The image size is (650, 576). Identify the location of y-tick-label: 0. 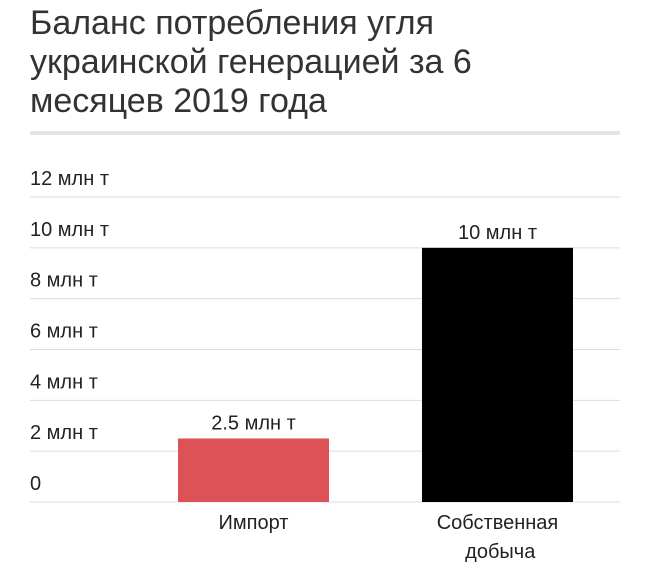
(35, 484).